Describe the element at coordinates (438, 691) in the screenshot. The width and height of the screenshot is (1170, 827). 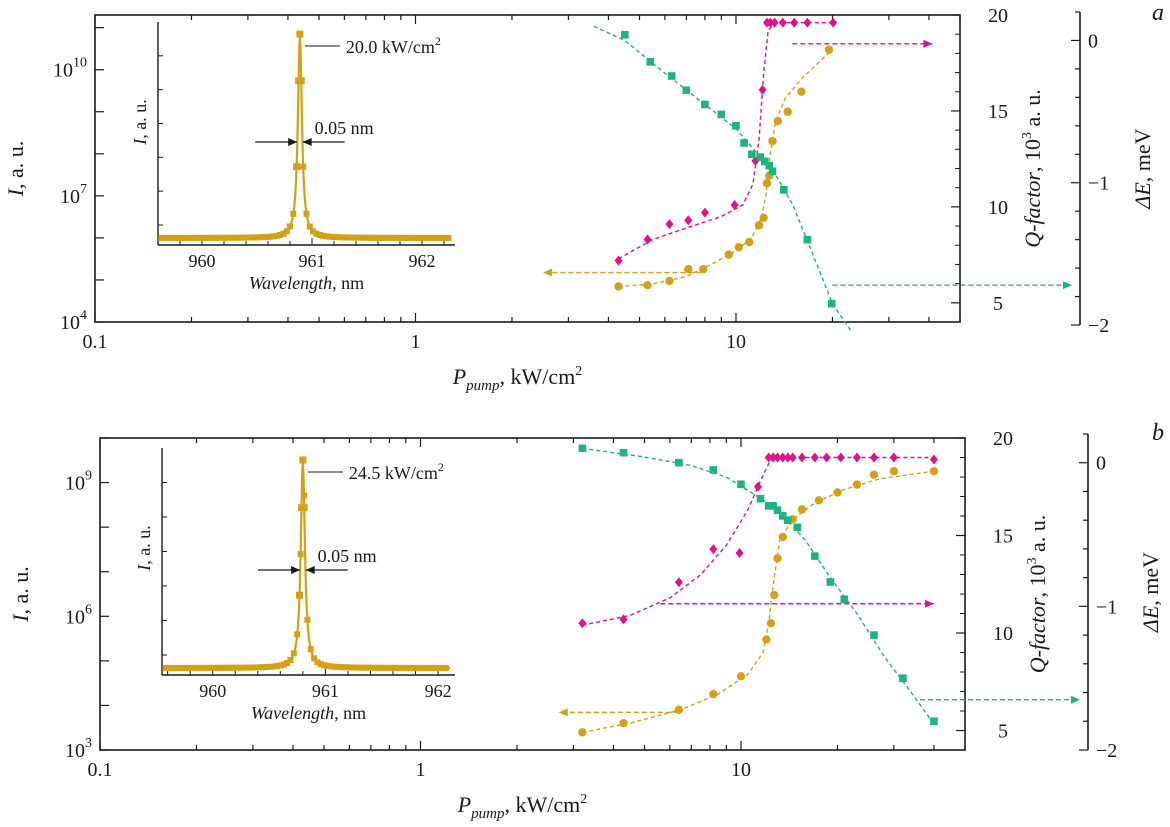
I see `inset-x-tick-label: 962` at that location.